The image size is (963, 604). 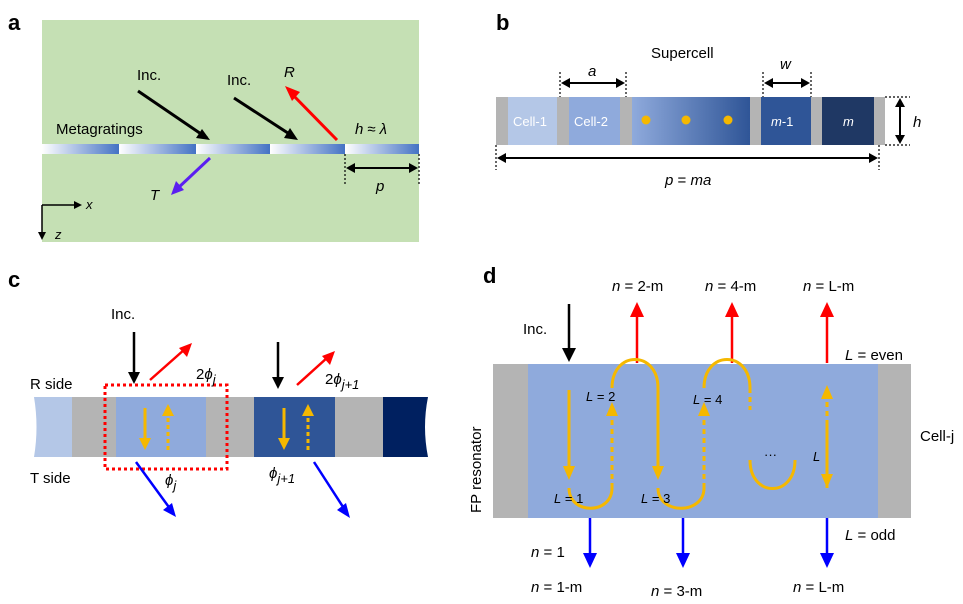 I want to click on t-side-label: T side, so click(x=50, y=478).